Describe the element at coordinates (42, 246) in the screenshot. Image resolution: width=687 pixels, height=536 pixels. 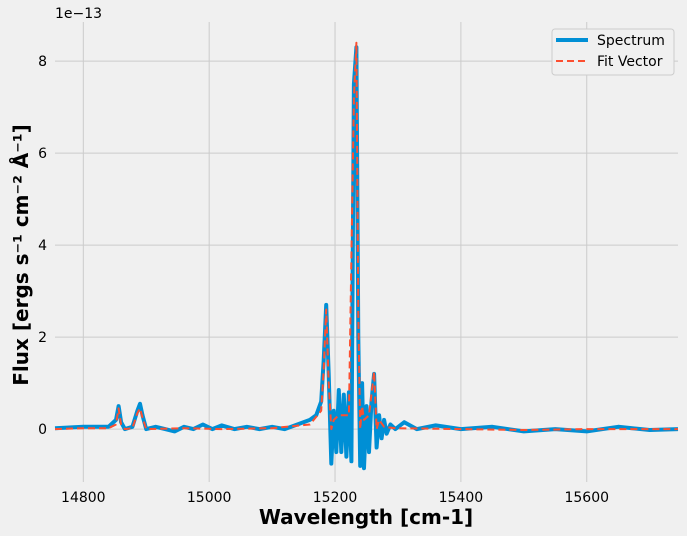
I see `y-tick-label: 4` at that location.